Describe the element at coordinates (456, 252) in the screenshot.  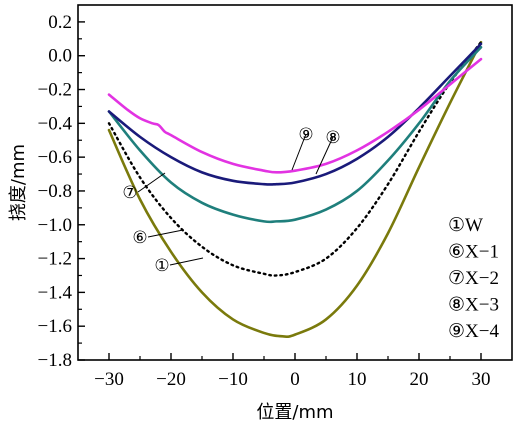
I see `legend-marker-6: ⑥` at that location.